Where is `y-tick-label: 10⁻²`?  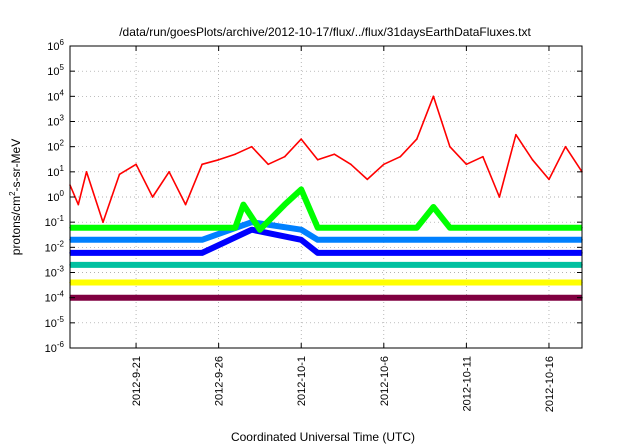 y-tick-label: 10⁻² is located at coordinates (55, 246).